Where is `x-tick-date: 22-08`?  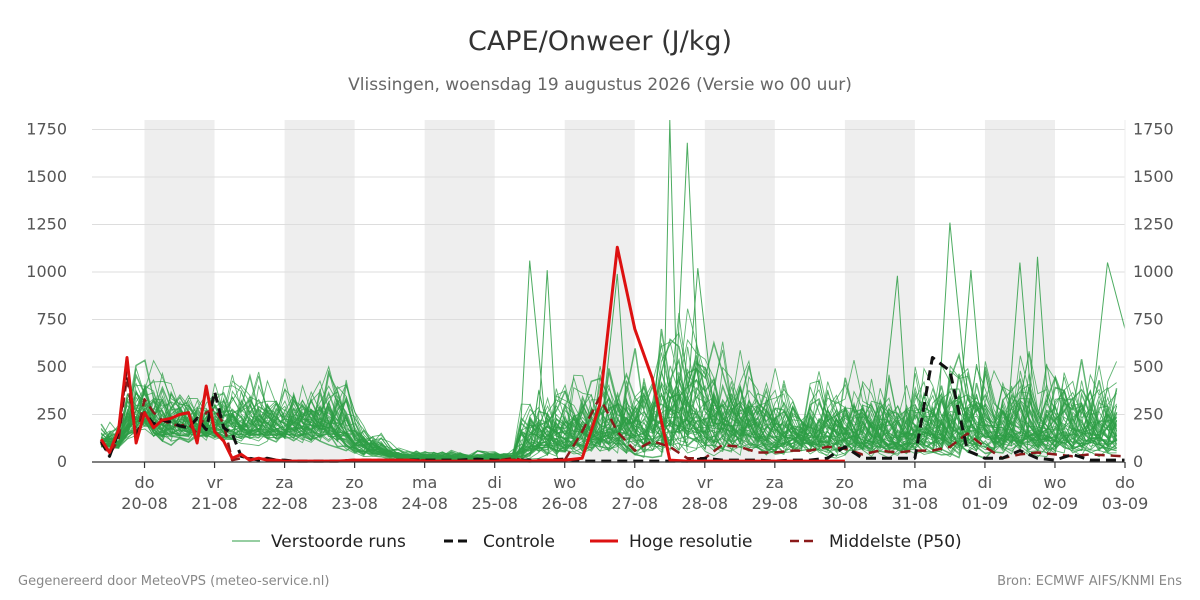 x-tick-date: 22-08 is located at coordinates (284, 503).